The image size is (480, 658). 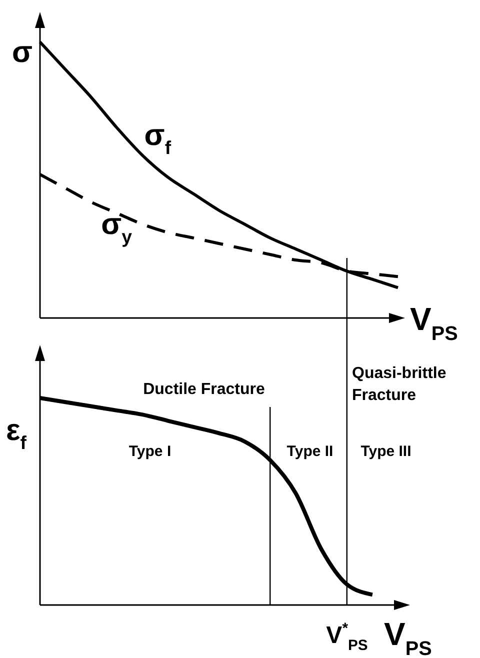 What do you see at coordinates (386, 451) in the screenshot?
I see `annotation: Type III` at bounding box center [386, 451].